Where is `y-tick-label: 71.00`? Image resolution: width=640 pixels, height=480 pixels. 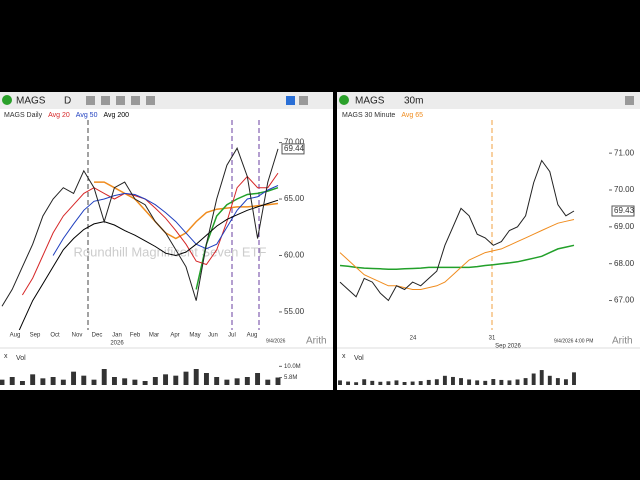
y-tick-label: 71.00 is located at coordinates (624, 152).